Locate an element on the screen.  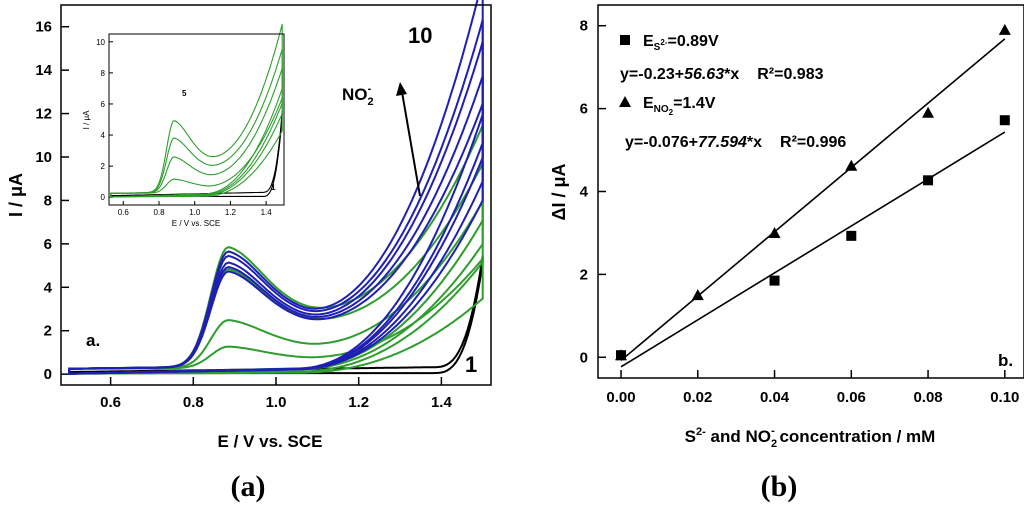
panel-b-xlabel: S2- and NO2- concentration / mM is located at coordinates (810, 437).